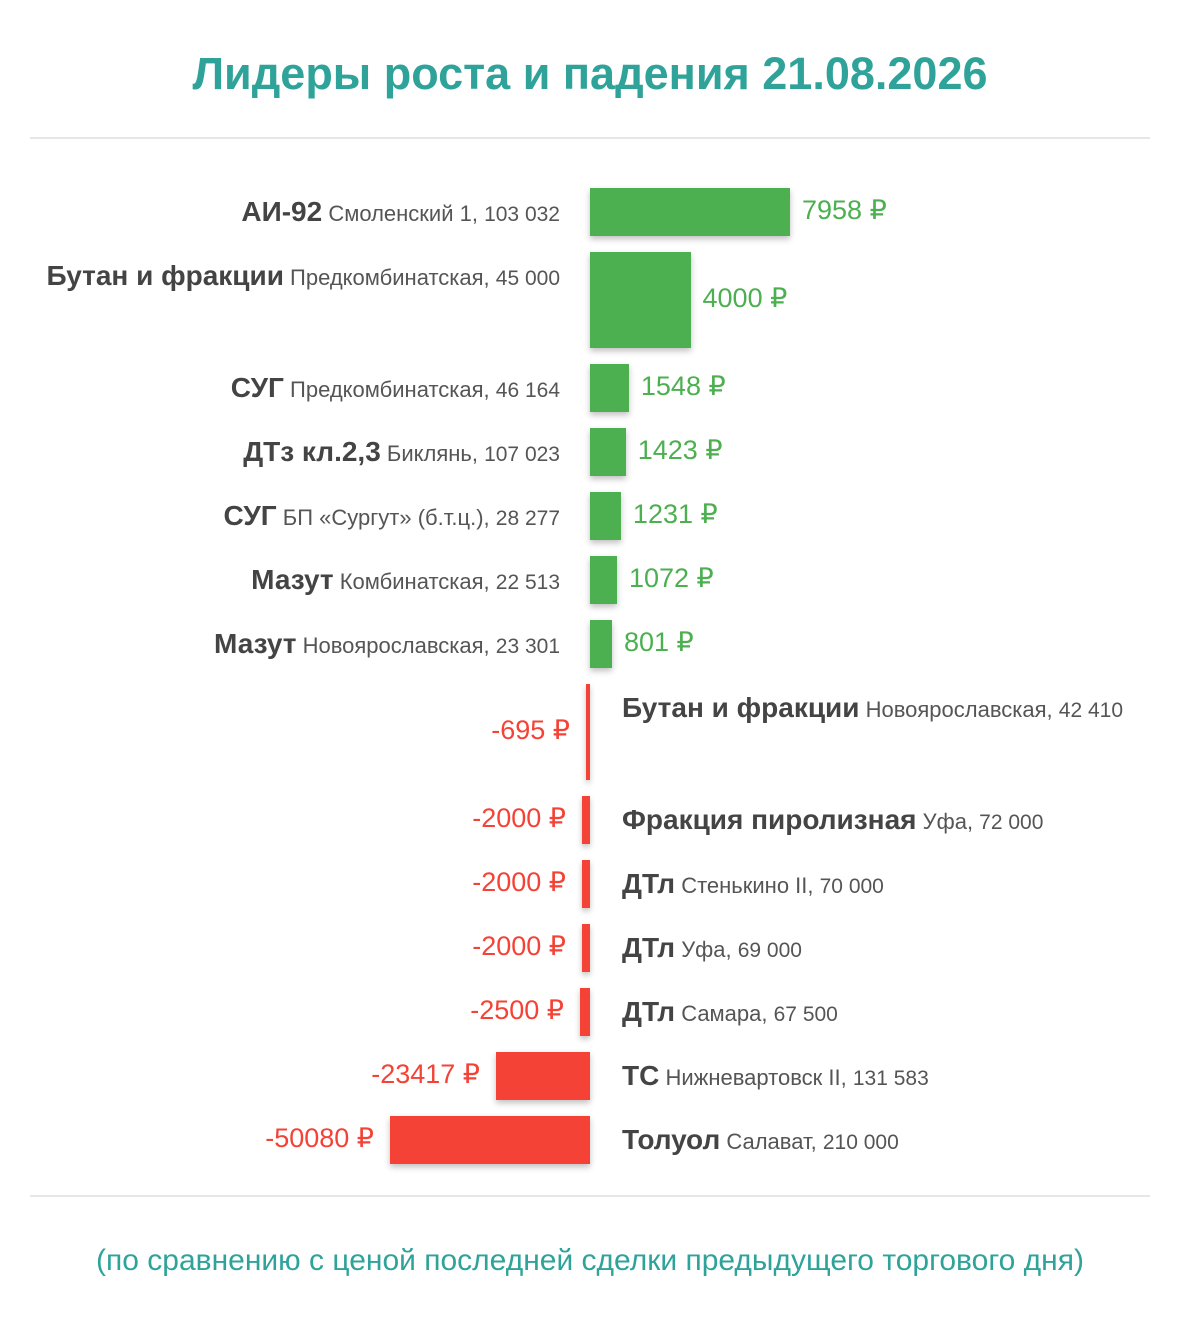 The height and width of the screenshot is (1332, 1180). I want to click on category-label-10: ДТл Уфа, 69 000, so click(712, 949).